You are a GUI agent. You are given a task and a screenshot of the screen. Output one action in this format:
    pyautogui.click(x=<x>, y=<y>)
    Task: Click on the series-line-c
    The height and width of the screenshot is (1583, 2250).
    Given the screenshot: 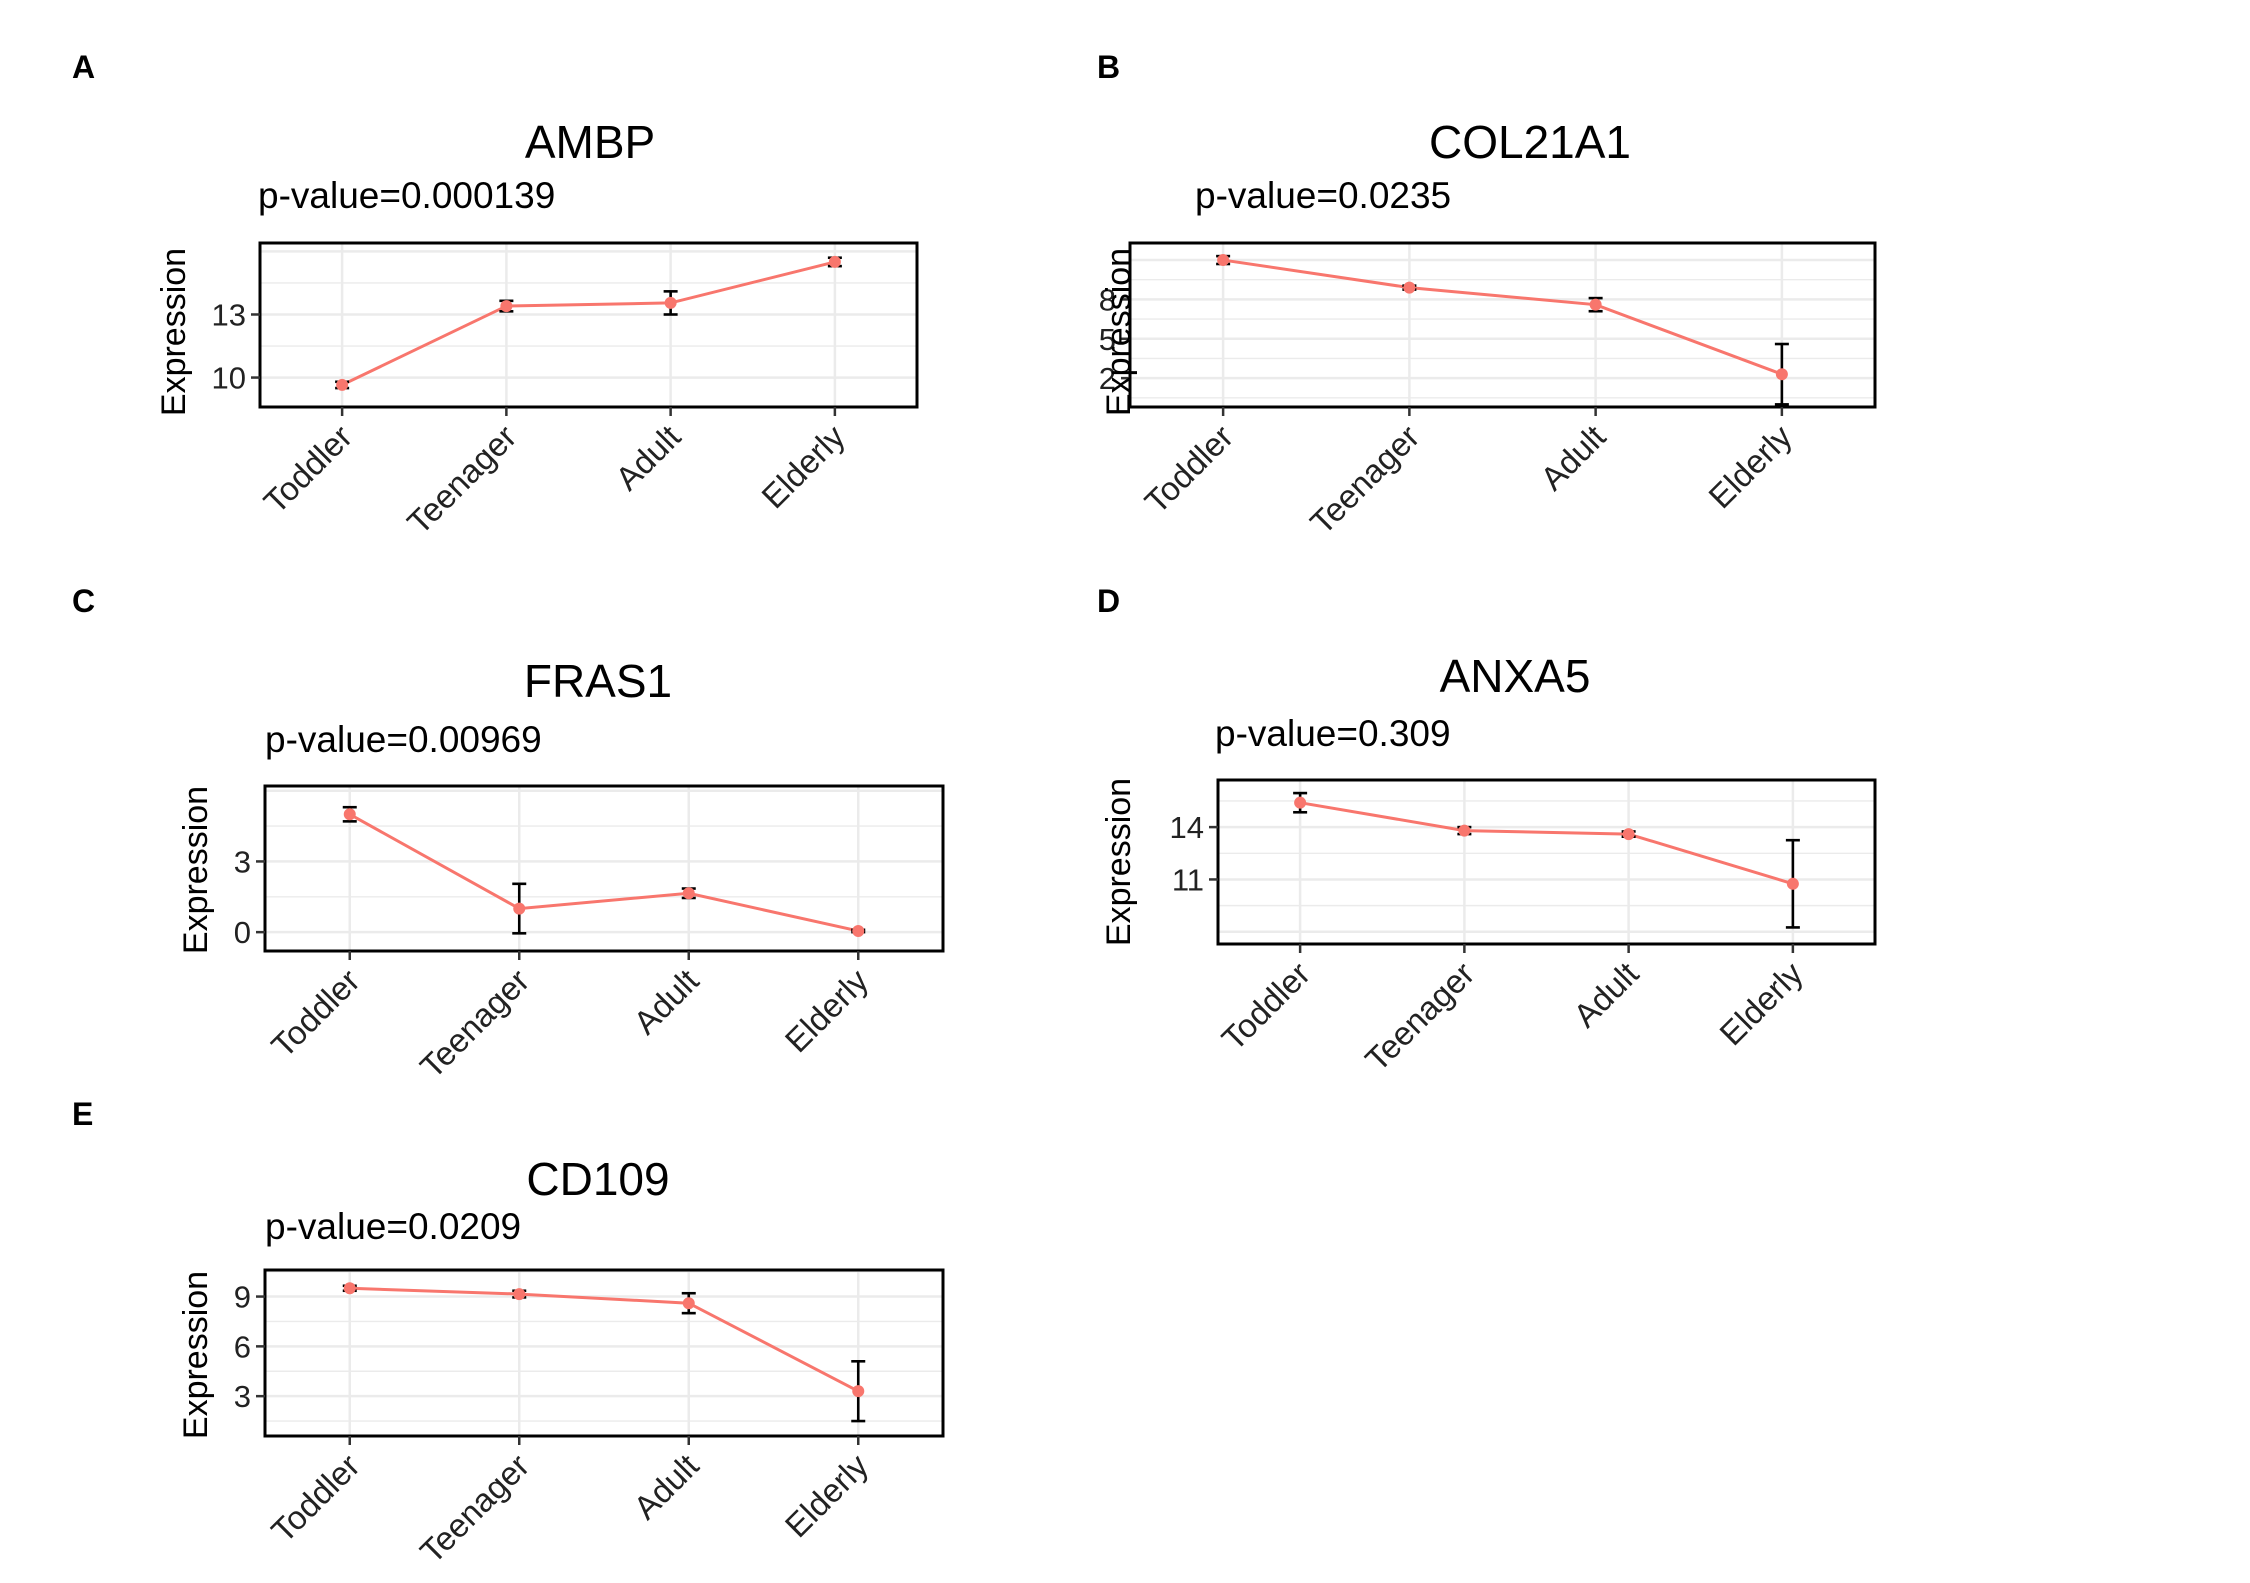 What is the action you would take?
    pyautogui.click(x=604, y=872)
    